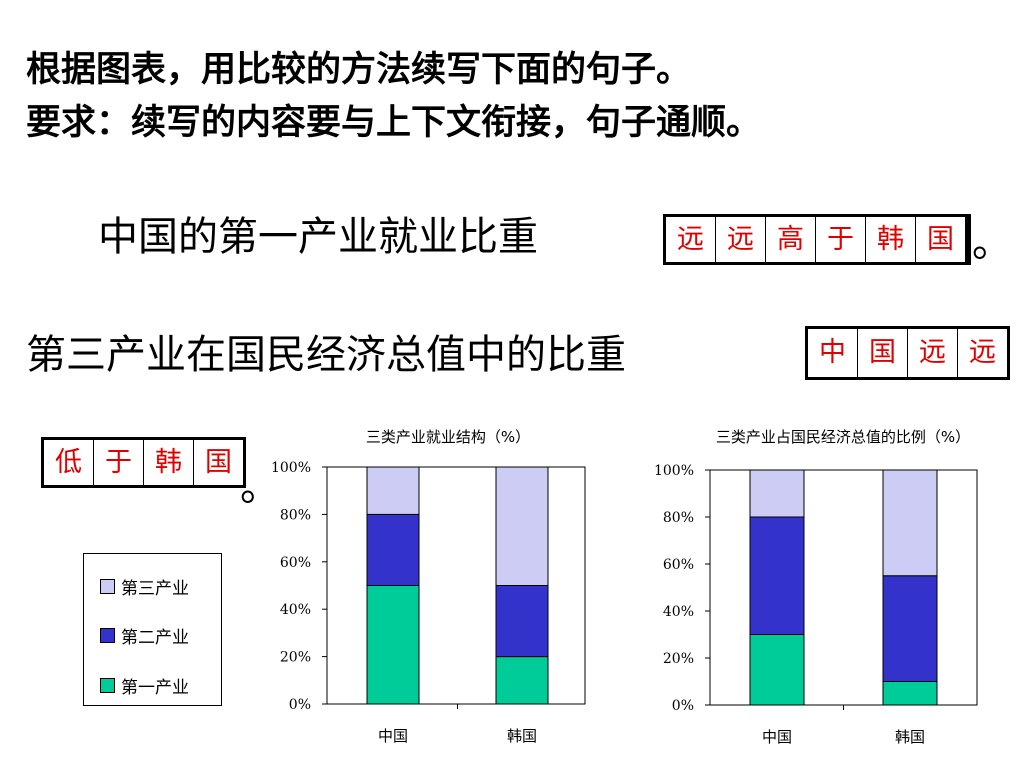 This screenshot has height=768, width=1024. What do you see at coordinates (448, 437) in the screenshot?
I see `chart-title: 三类产业就业结构（%）` at bounding box center [448, 437].